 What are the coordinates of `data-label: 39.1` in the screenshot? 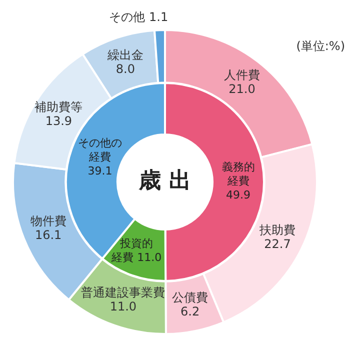 It's located at (100, 171).